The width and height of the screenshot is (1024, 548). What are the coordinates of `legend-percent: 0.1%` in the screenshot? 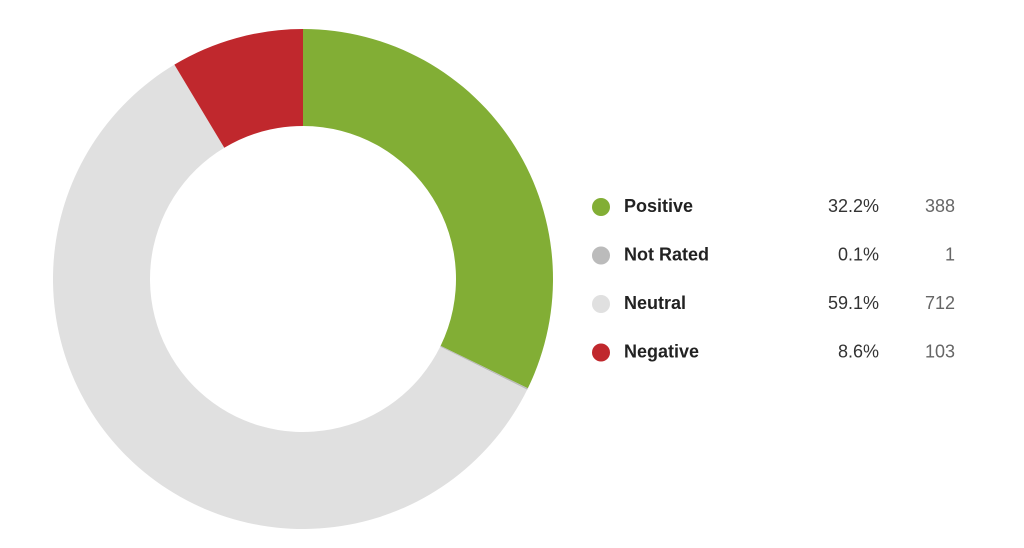 It's located at (858, 254).